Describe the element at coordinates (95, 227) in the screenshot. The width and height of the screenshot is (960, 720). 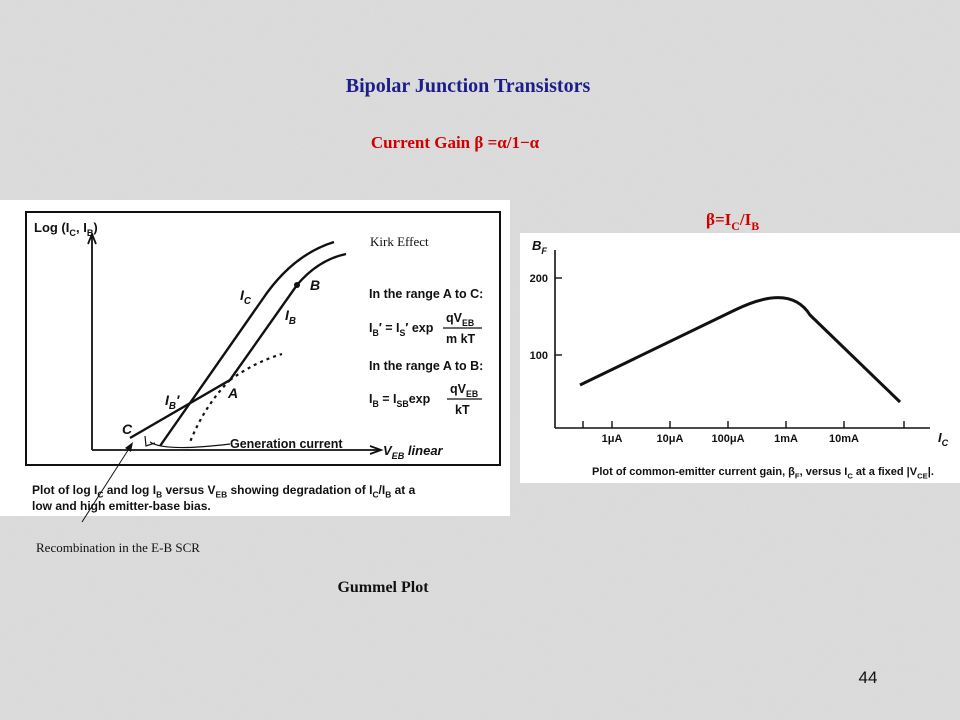
I see `text-segment: )` at that location.